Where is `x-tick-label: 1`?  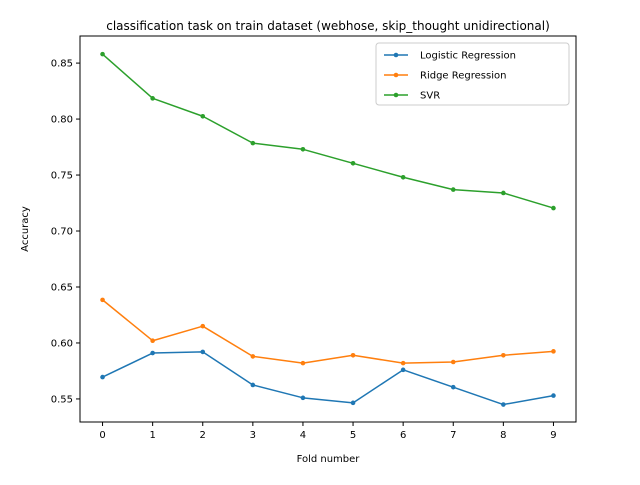 x-tick-label: 1 is located at coordinates (152, 435).